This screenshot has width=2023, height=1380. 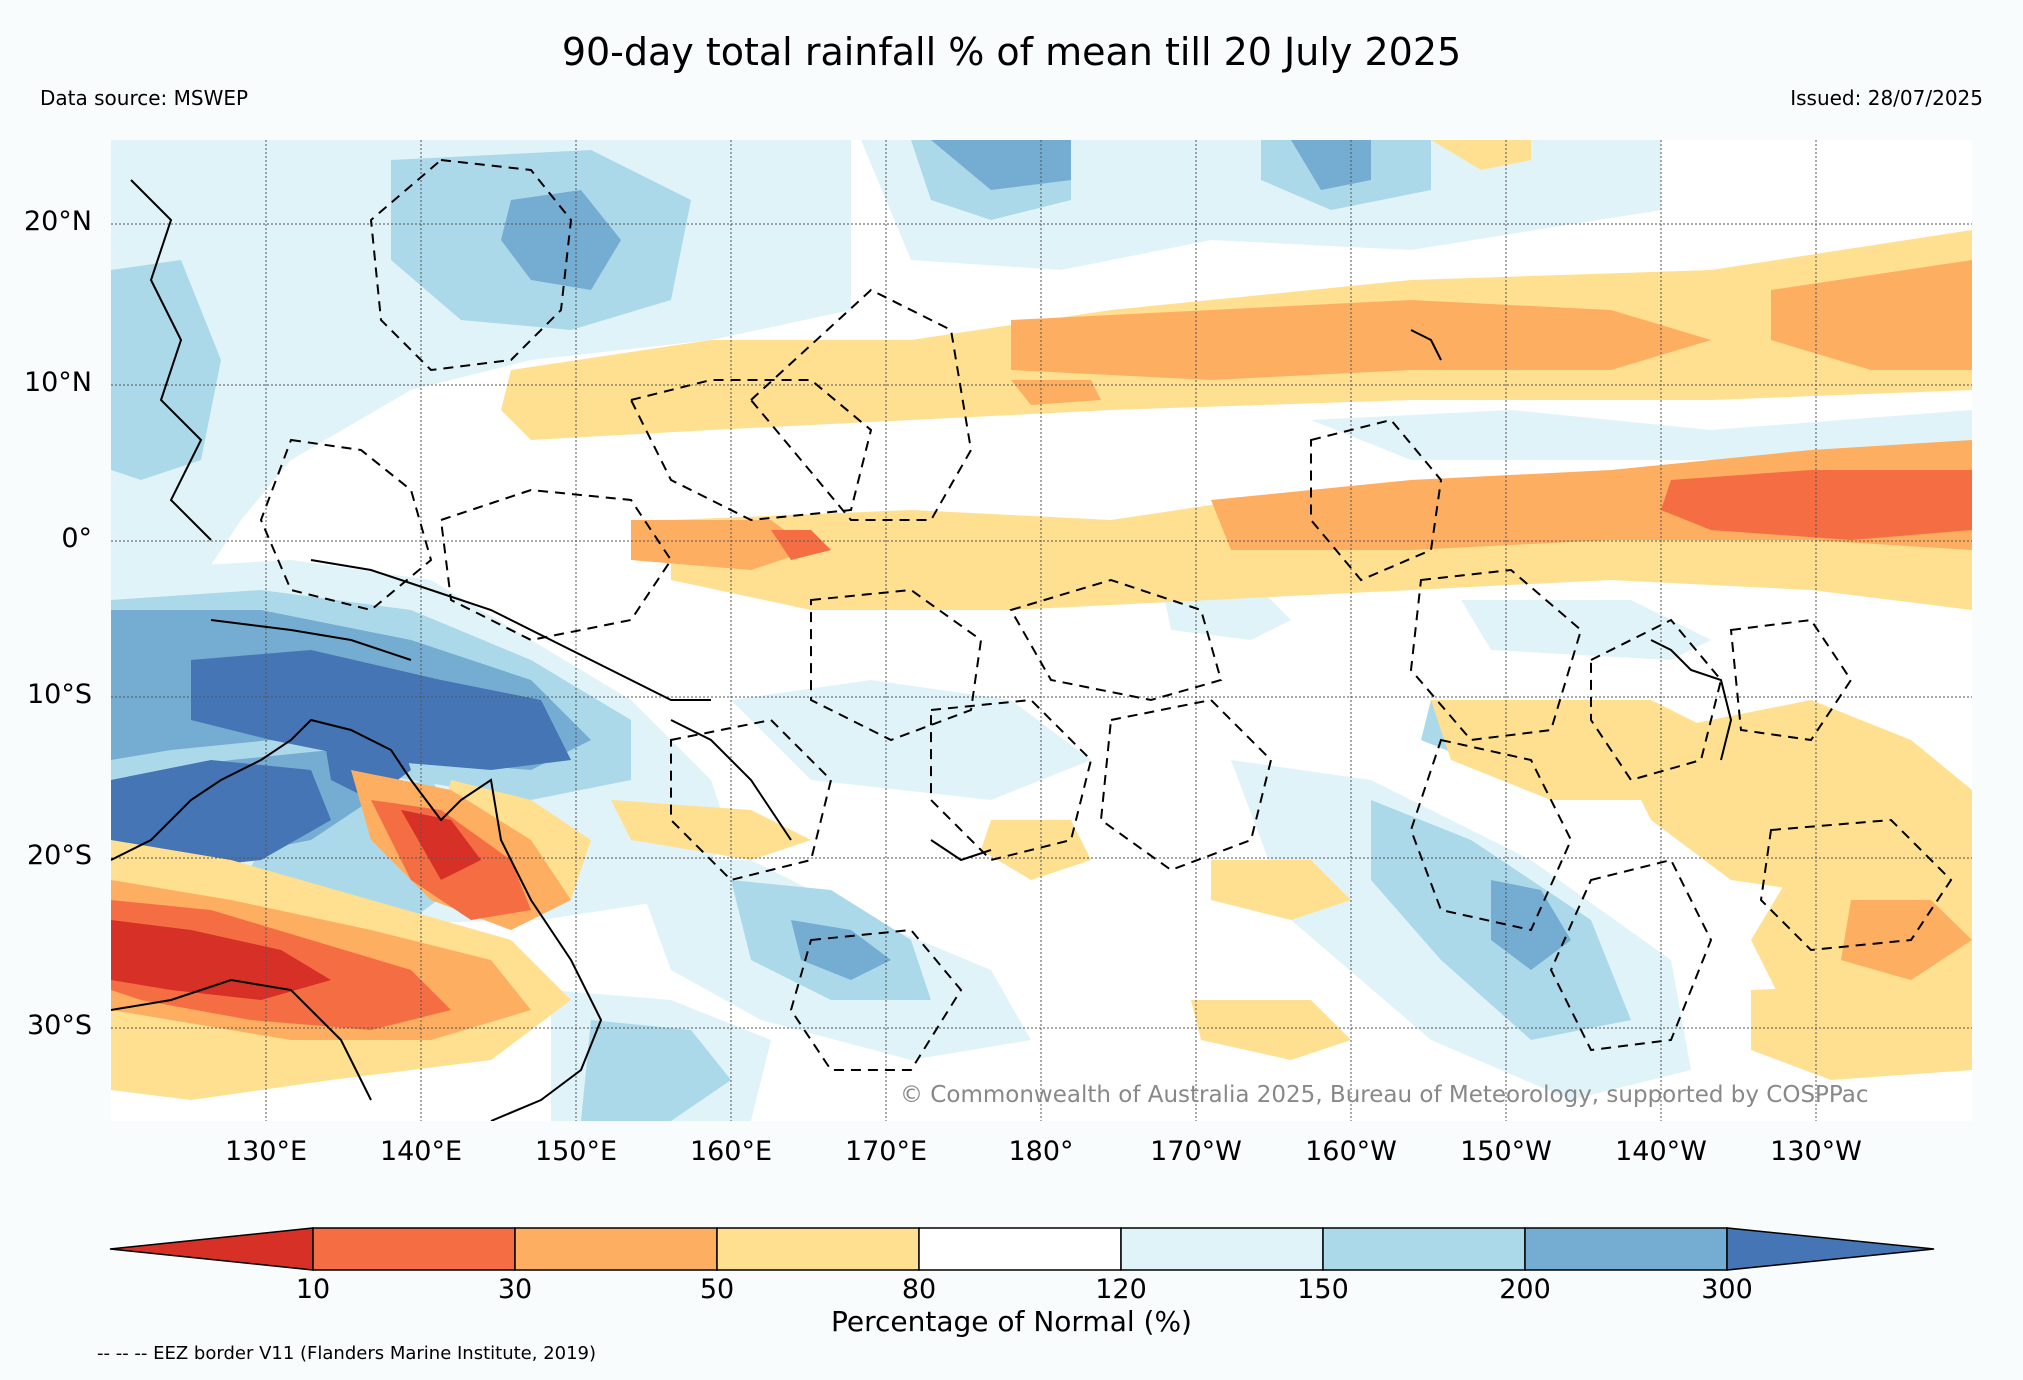 I want to click on colorbar-tick-30: 30, so click(x=515, y=1289).